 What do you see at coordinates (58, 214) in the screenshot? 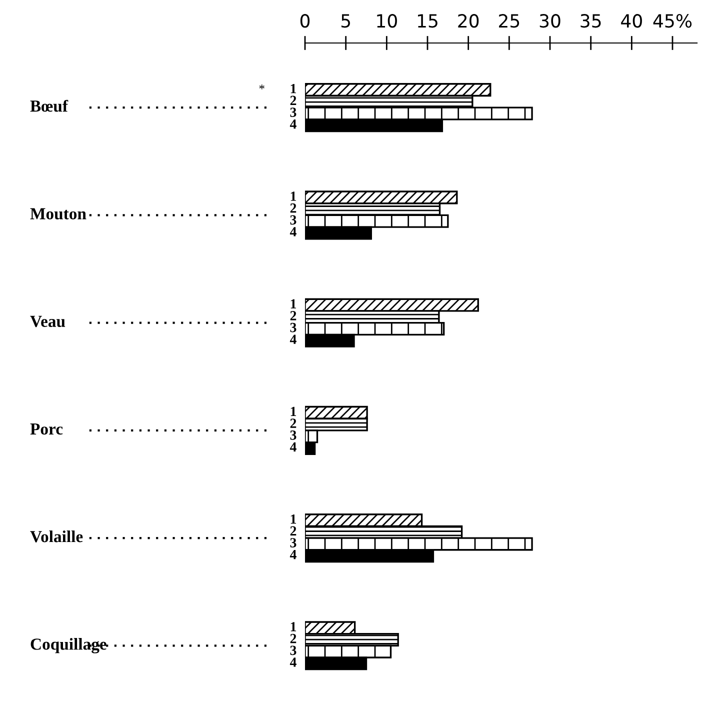
I see `y-tick-label: Mouton` at bounding box center [58, 214].